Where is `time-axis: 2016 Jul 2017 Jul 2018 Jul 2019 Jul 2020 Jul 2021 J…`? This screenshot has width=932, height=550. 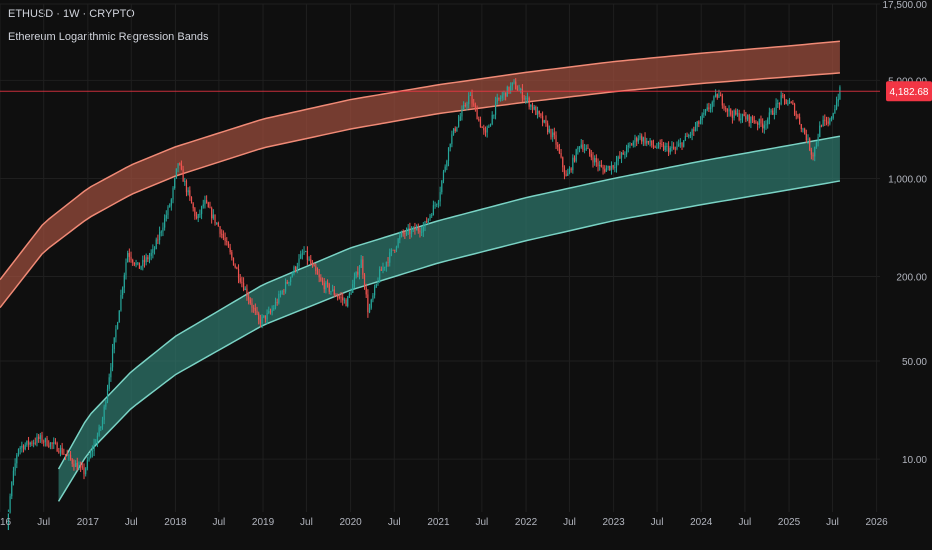 time-axis: 2016 Jul 2017 Jul 2018 Jul 2019 Jul 2020 Jul 2021 J… is located at coordinates (444, 522).